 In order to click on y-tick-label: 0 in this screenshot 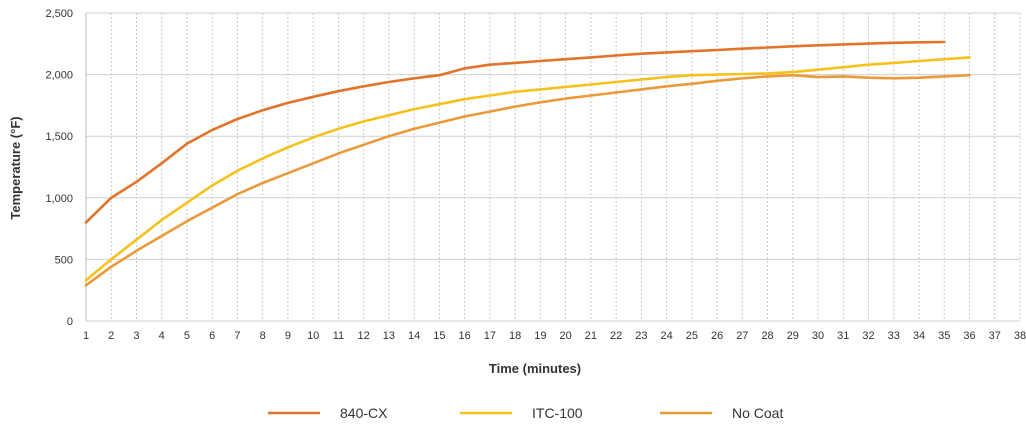, I will do `click(70, 322)`.